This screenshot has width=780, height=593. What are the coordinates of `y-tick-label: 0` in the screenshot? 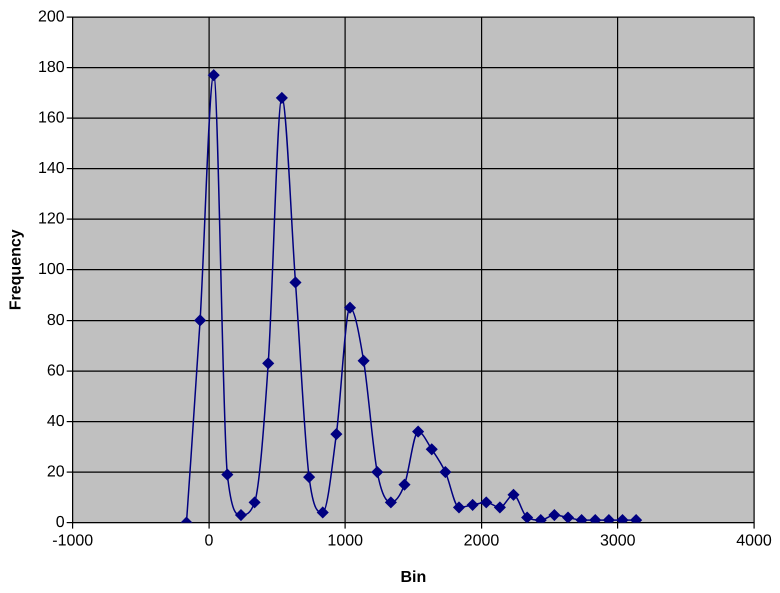 It's located at (60, 523).